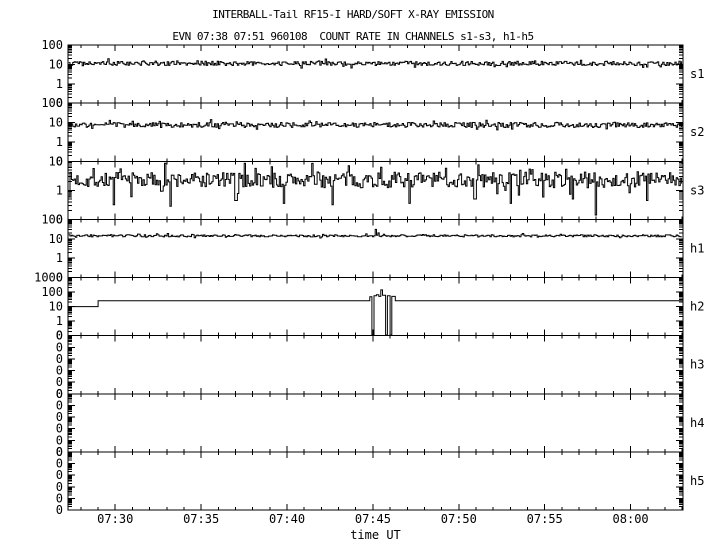 This screenshot has height=550, width=720. What do you see at coordinates (48, 278) in the screenshot?
I see `y-tick-label: 1000` at bounding box center [48, 278].